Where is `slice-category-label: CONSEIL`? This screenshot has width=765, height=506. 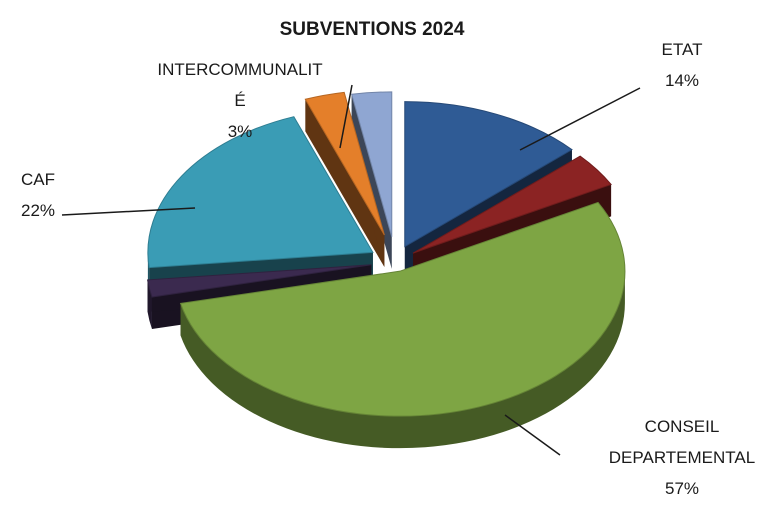
slice-category-label: CONSEIL is located at coordinates (682, 426).